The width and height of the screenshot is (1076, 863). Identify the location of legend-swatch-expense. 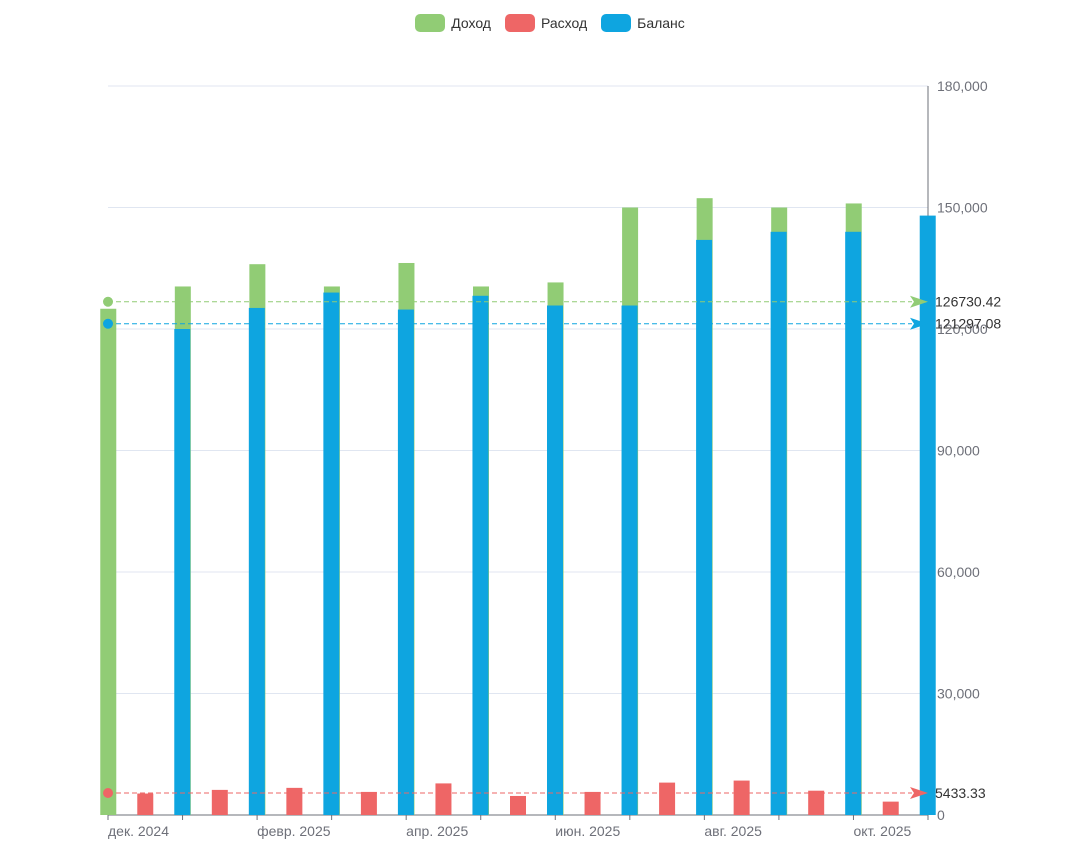
(519, 23).